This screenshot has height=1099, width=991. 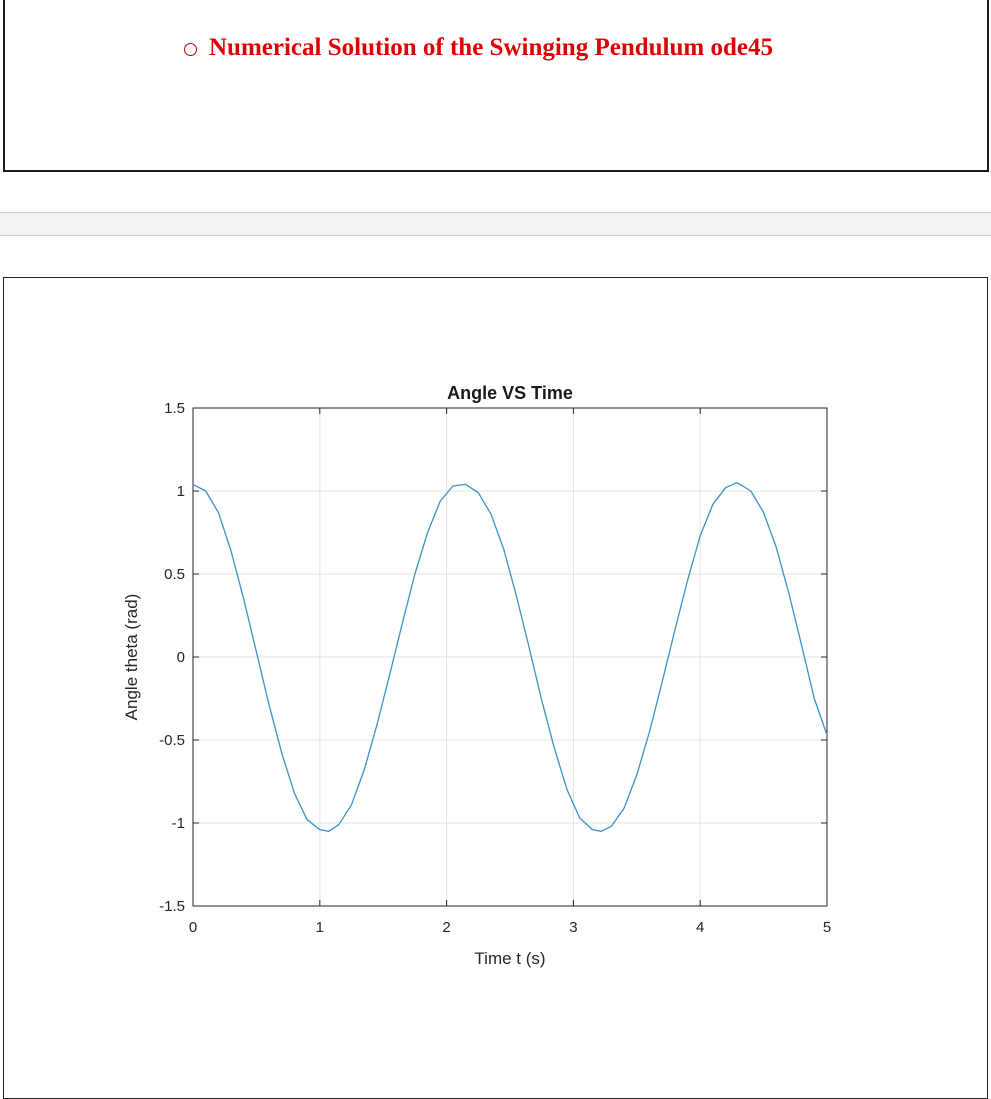 What do you see at coordinates (181, 491) in the screenshot?
I see `y-tick-label: 1` at bounding box center [181, 491].